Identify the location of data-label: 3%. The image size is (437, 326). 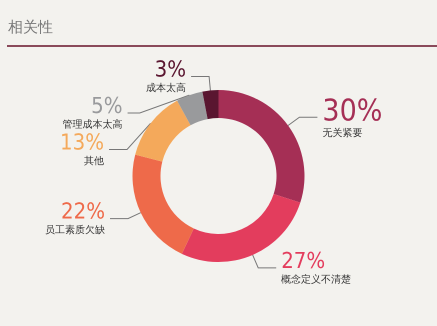
(170, 69).